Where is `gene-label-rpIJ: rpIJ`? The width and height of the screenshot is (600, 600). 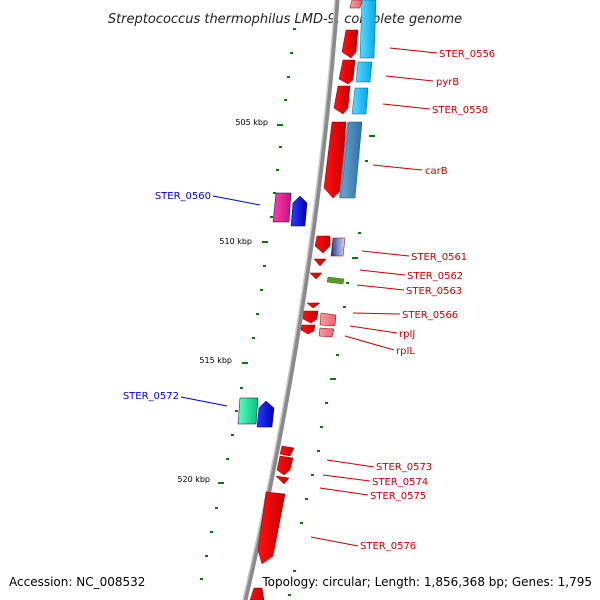 gene-label-rpIJ: rpIJ is located at coordinates (407, 334).